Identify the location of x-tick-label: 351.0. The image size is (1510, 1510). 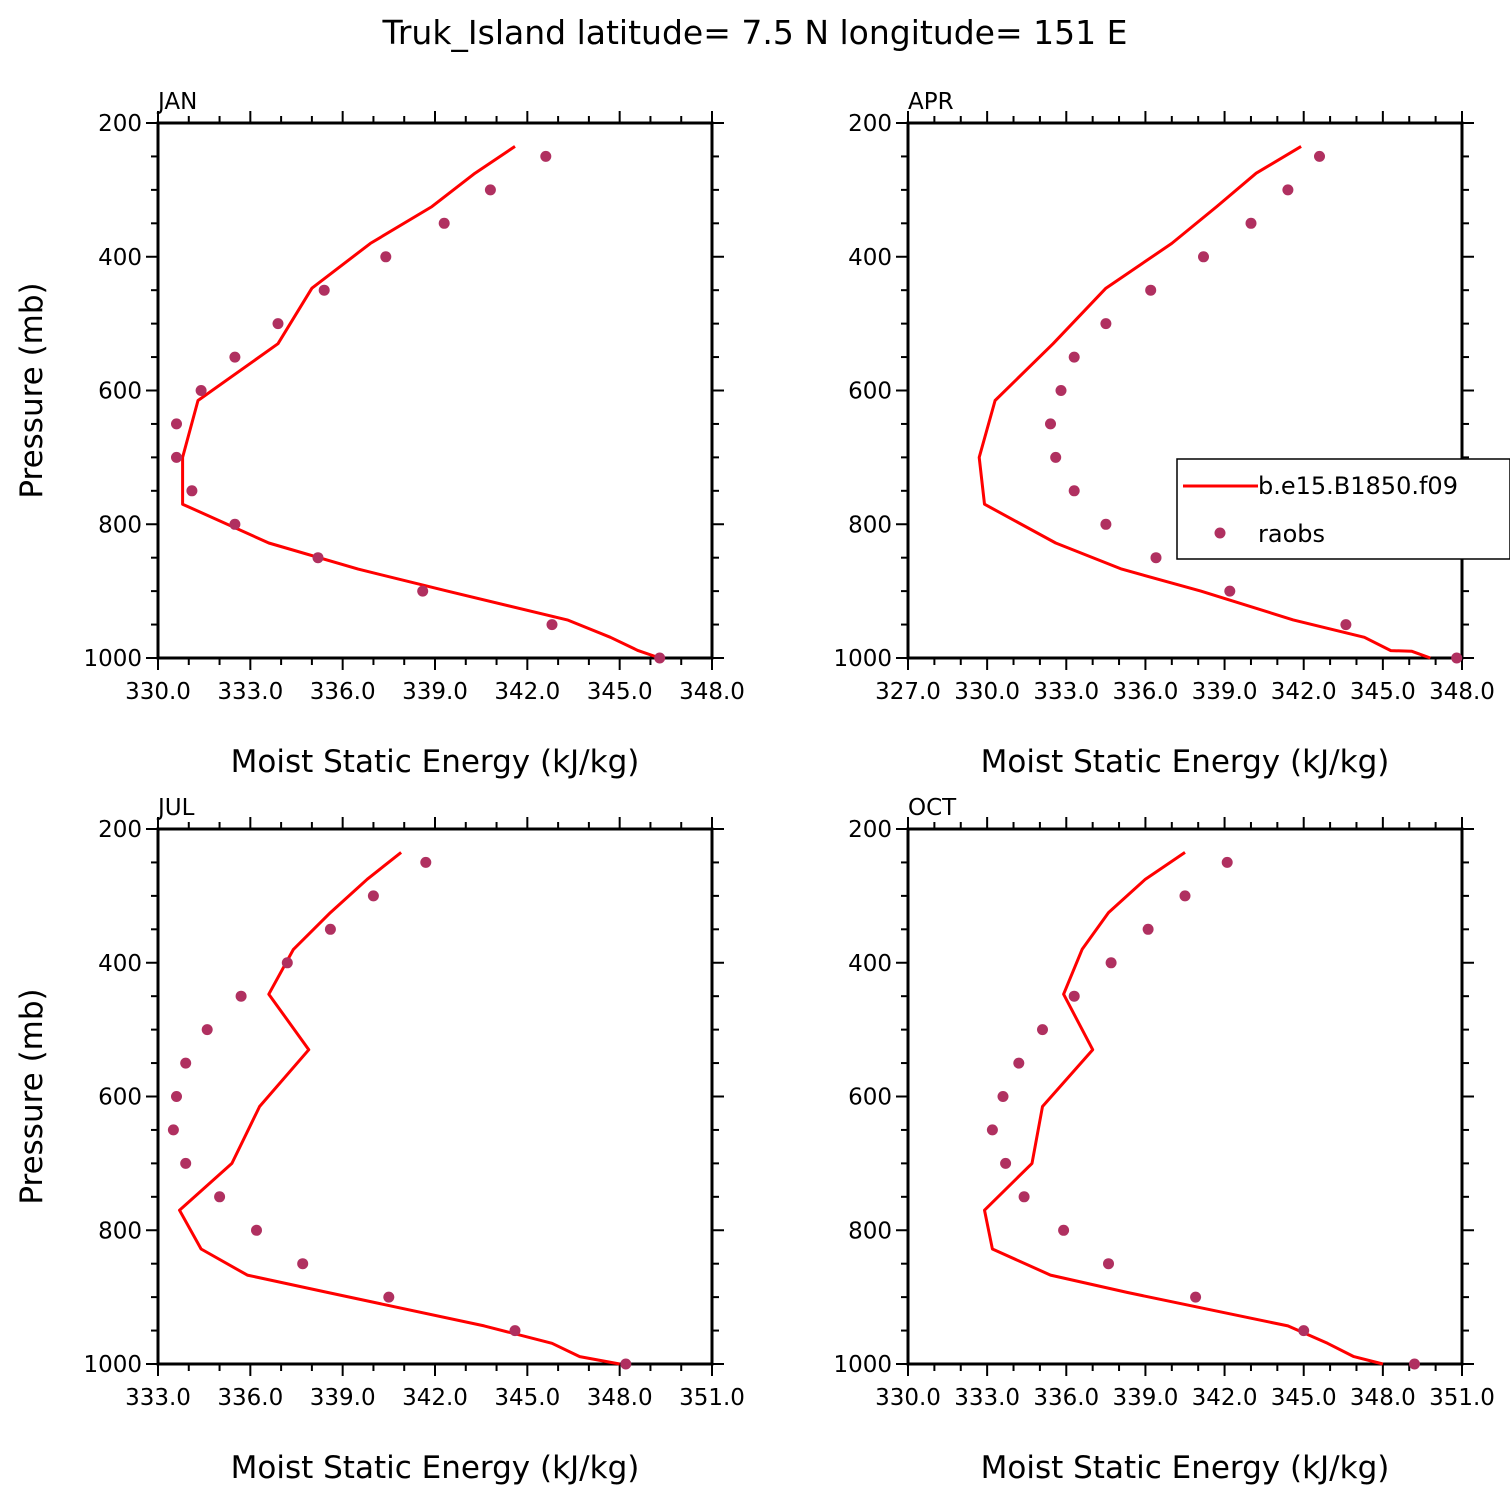
(712, 1398).